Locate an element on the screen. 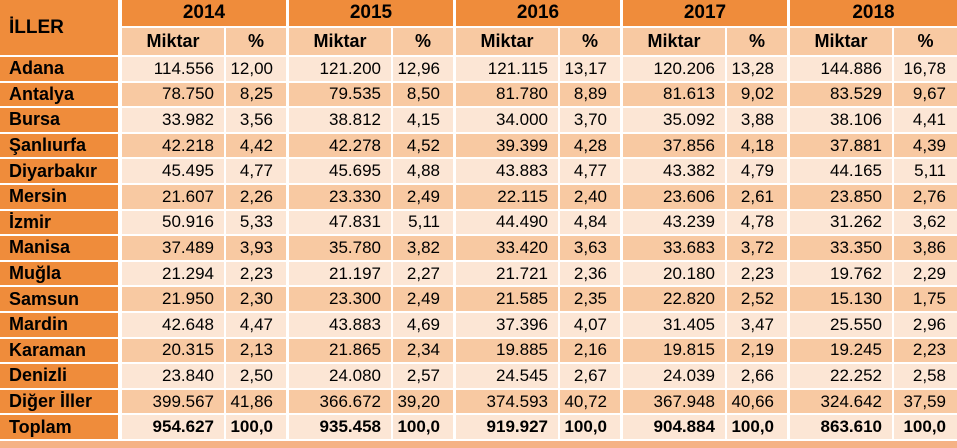 This screenshot has height=448, width=957. percent-cell: 3,72 is located at coordinates (758, 249).